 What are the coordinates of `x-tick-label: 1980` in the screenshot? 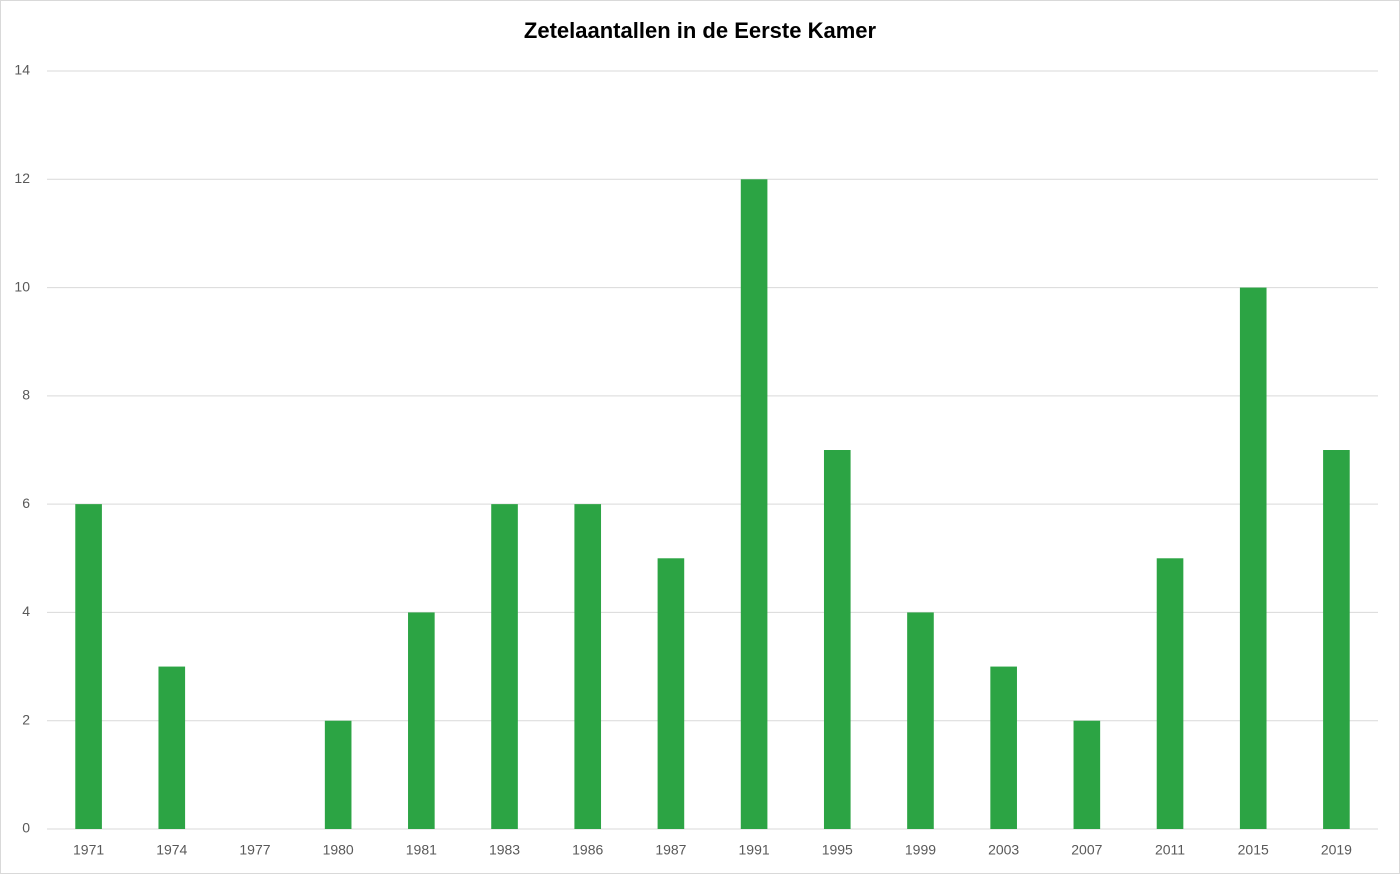 It's located at (338, 850).